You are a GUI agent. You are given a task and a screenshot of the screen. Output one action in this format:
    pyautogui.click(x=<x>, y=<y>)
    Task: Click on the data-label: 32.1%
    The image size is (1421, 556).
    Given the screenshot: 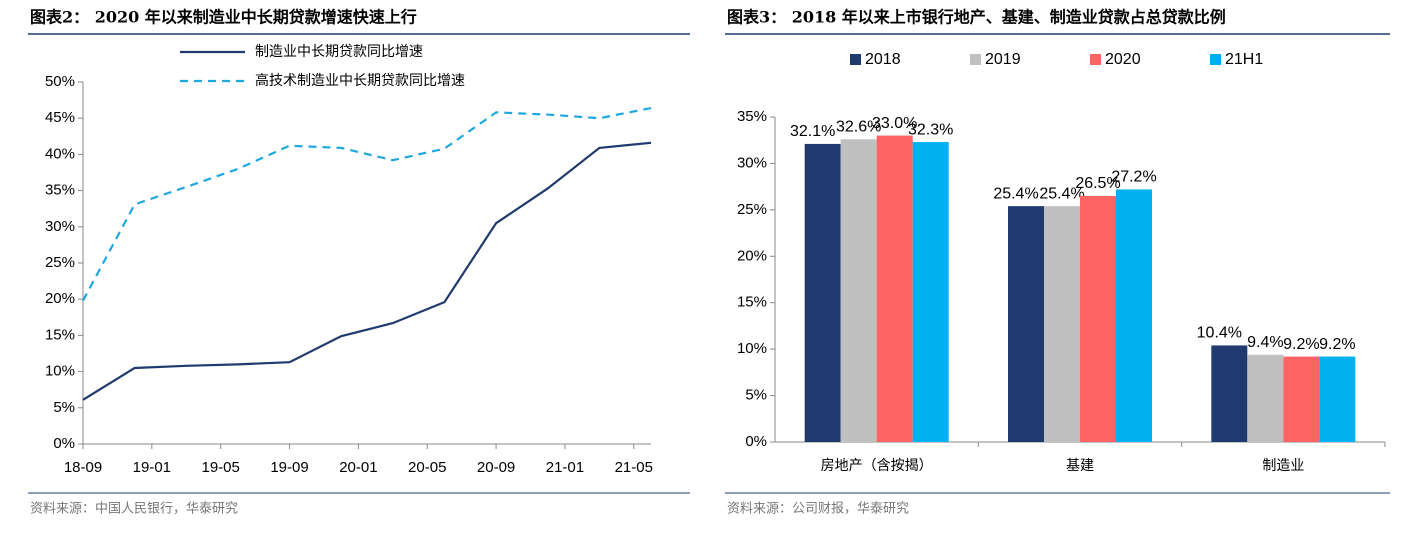 What is the action you would take?
    pyautogui.click(x=812, y=131)
    